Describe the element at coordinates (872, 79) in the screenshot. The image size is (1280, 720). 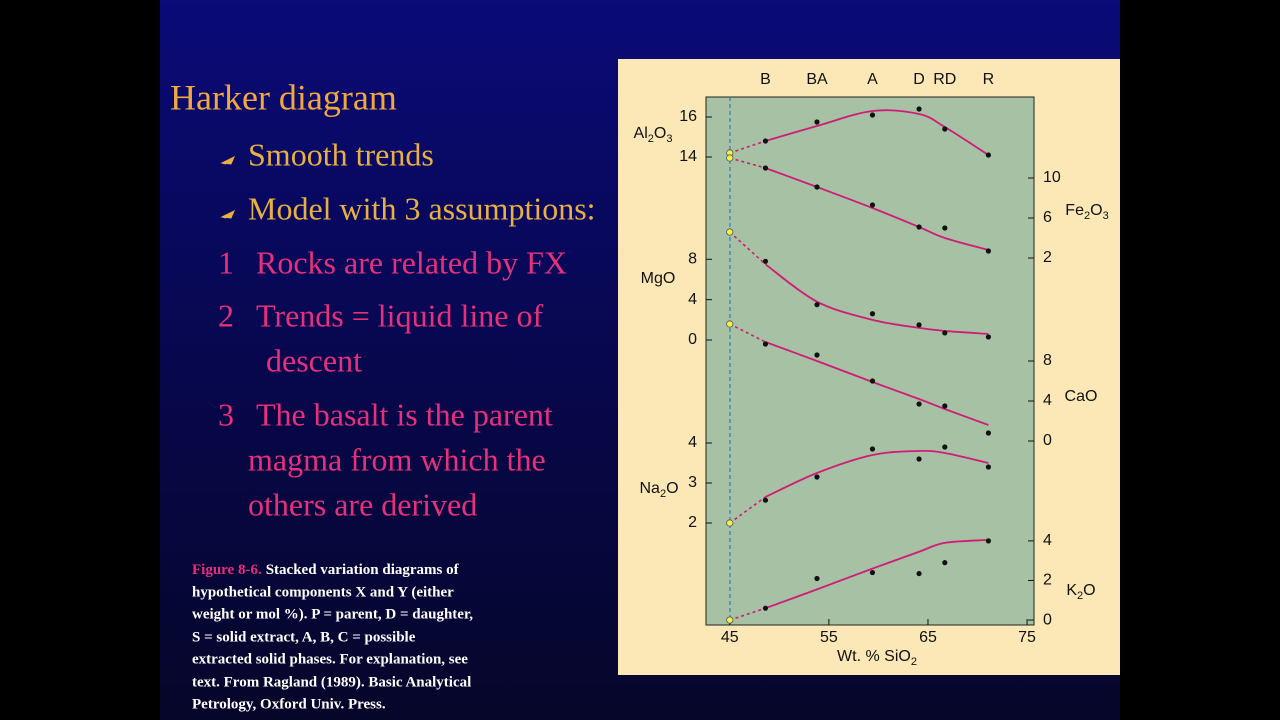
I see `rock-label: A` at that location.